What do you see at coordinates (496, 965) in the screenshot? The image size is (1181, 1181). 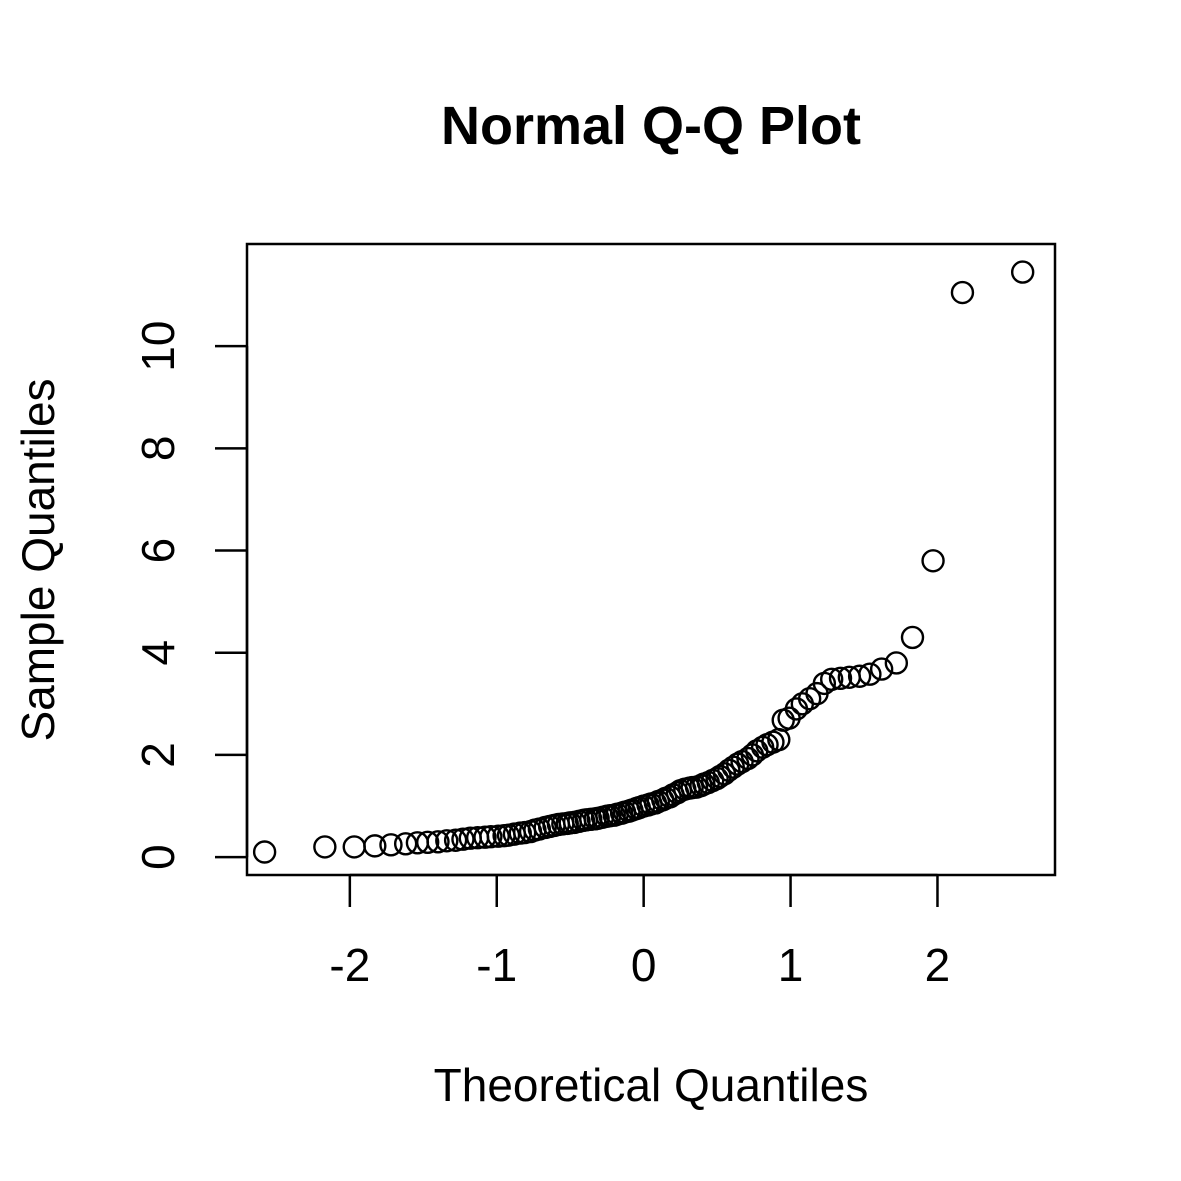 I see `x-tick-label: -1` at bounding box center [496, 965].